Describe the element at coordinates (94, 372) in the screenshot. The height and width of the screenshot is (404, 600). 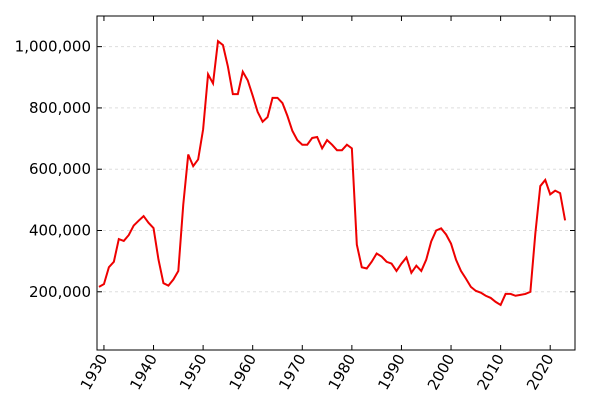
I see `x-tick-label: 1930` at that location.